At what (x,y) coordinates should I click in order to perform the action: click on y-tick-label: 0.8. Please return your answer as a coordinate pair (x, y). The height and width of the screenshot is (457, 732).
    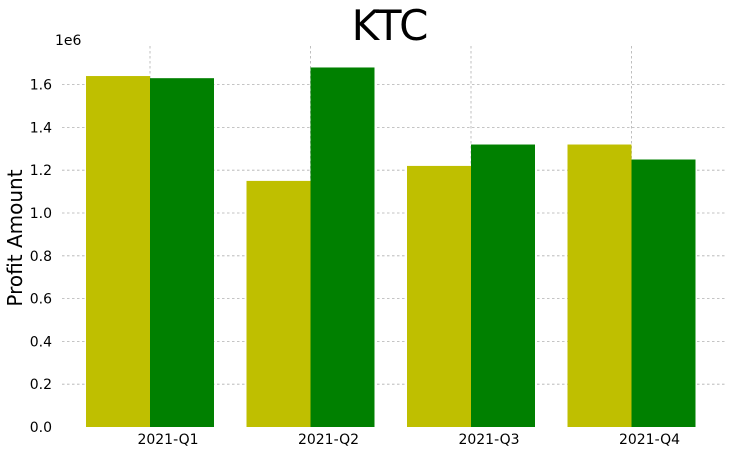
    Looking at the image, I should click on (41, 257).